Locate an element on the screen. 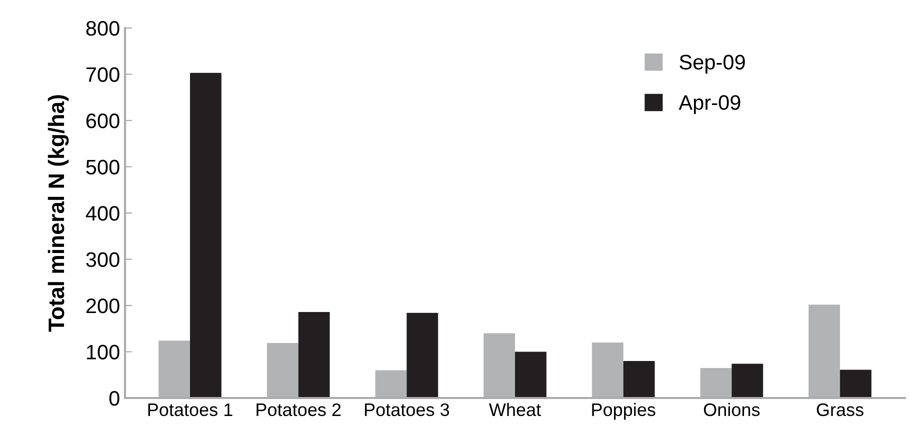 The image size is (909, 426). x-tick-label: Onions is located at coordinates (732, 409).